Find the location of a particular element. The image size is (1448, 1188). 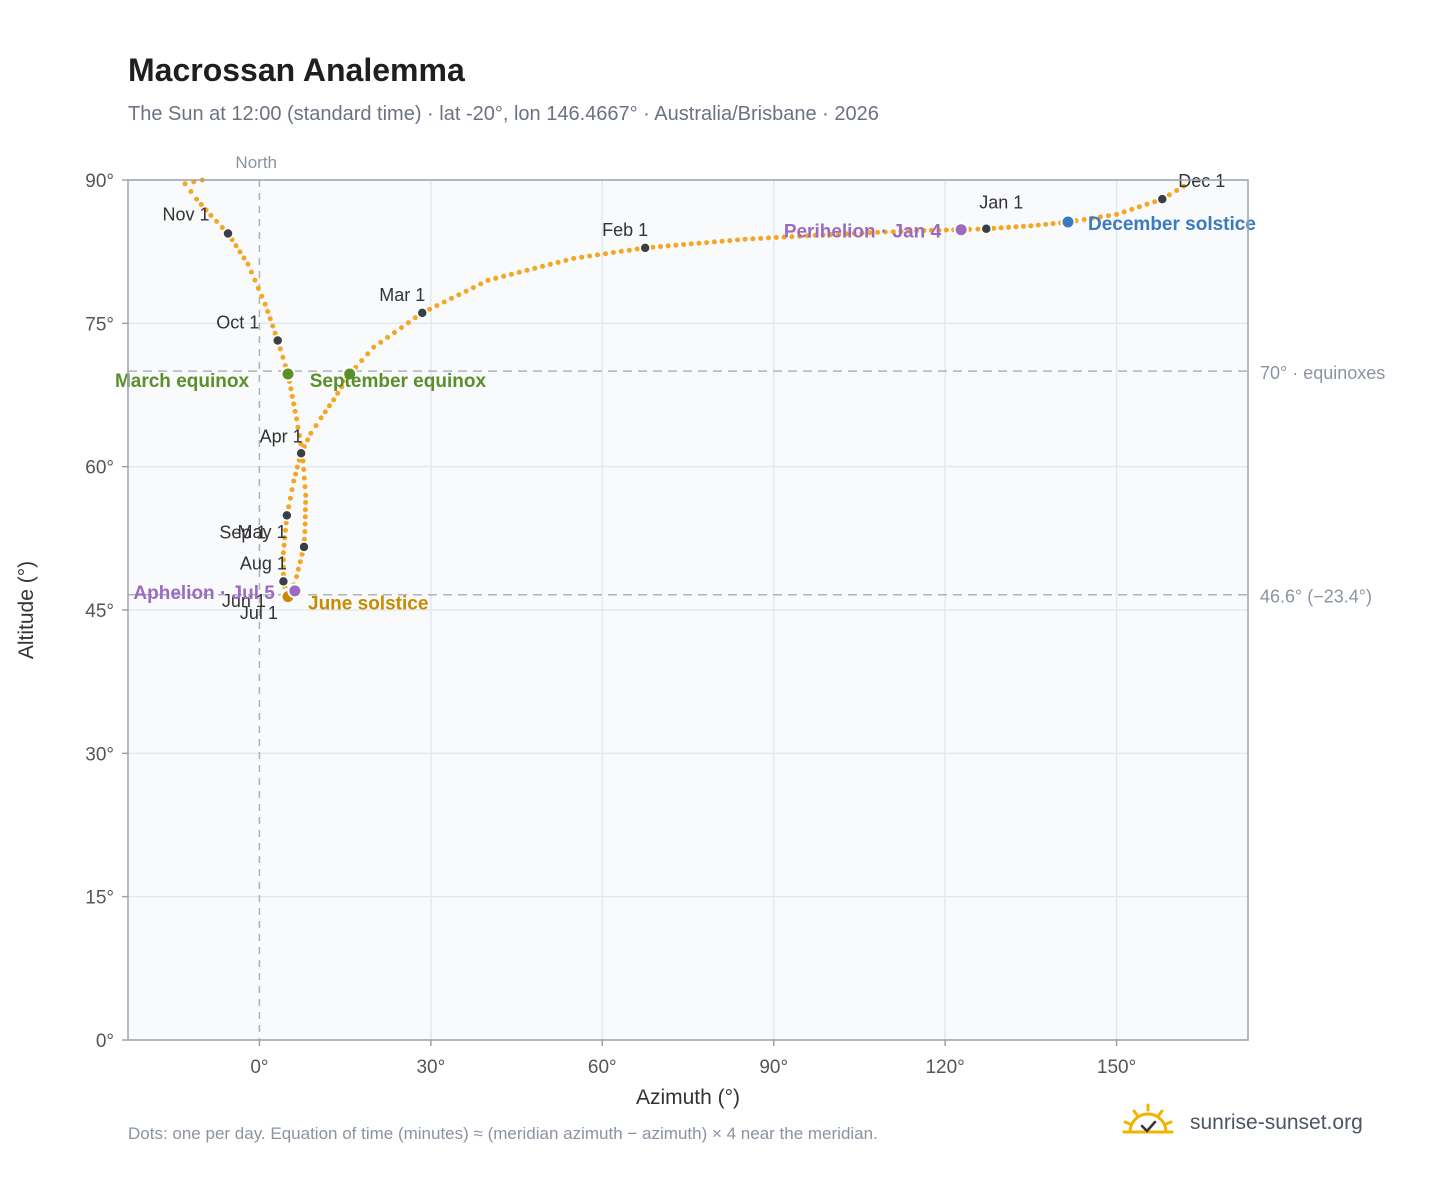

event-label: March equinox is located at coordinates (182, 381).